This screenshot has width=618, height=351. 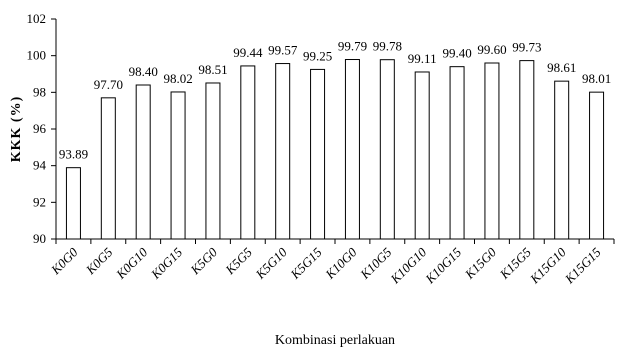 I want to click on category-label-K5G15: K5G15, so click(x=306, y=263).